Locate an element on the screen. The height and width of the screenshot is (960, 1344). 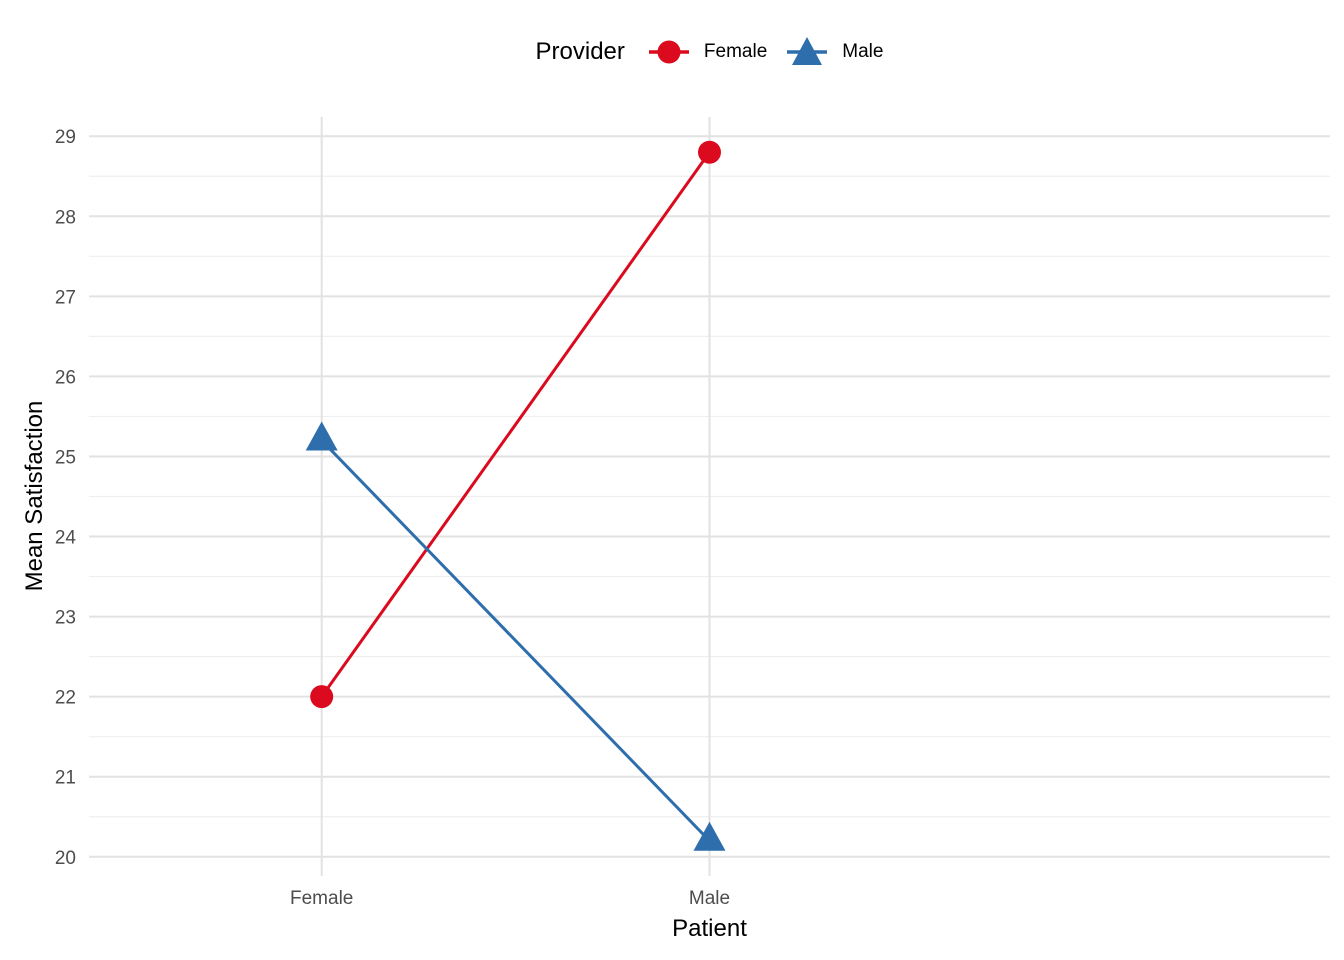
y-tick-label: 25 is located at coordinates (65, 457).